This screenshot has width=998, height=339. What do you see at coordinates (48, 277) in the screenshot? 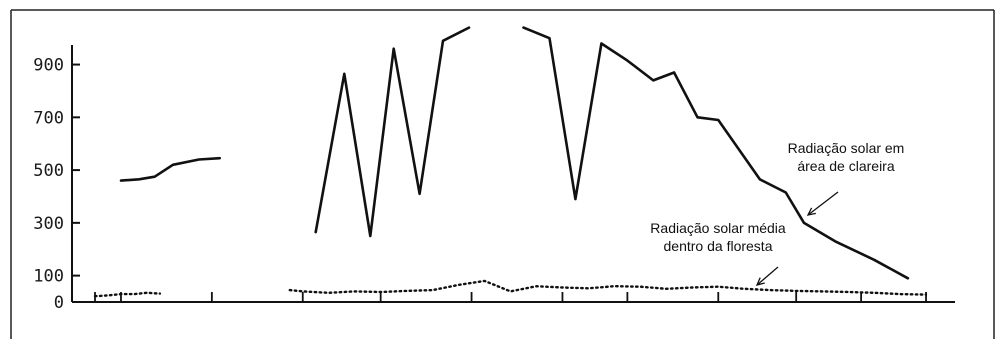
I see `y-tick-label: 100` at bounding box center [48, 277].